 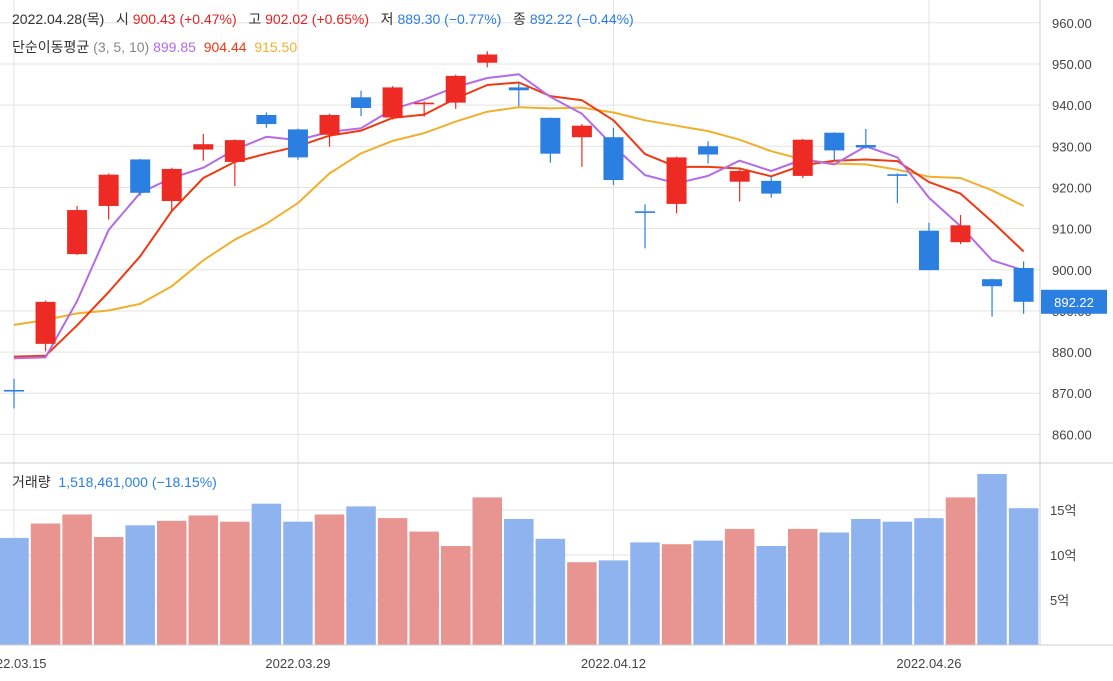 What do you see at coordinates (613, 663) in the screenshot?
I see `date-tick-label: 2022.04.12` at bounding box center [613, 663].